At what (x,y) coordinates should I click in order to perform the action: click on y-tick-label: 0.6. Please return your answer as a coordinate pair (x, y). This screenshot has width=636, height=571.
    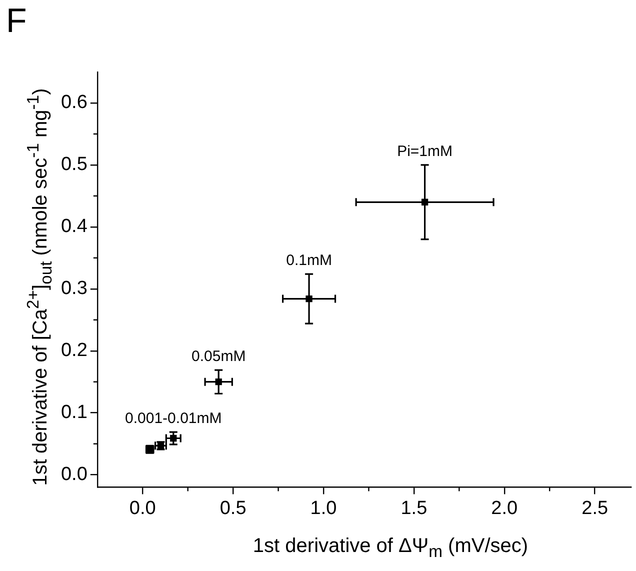
    Looking at the image, I should click on (74, 103).